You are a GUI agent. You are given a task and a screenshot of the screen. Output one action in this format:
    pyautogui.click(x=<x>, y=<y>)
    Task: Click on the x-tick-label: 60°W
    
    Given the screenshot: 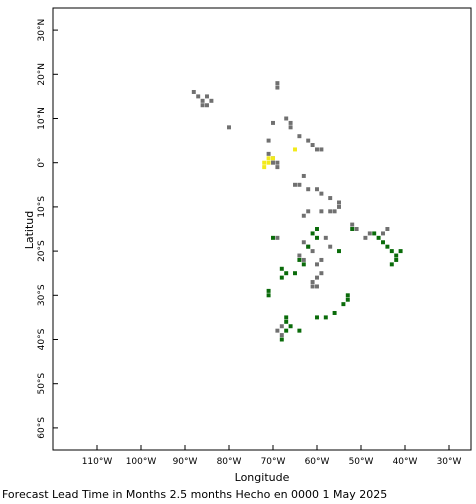 What is the action you would take?
    pyautogui.click(x=317, y=462)
    